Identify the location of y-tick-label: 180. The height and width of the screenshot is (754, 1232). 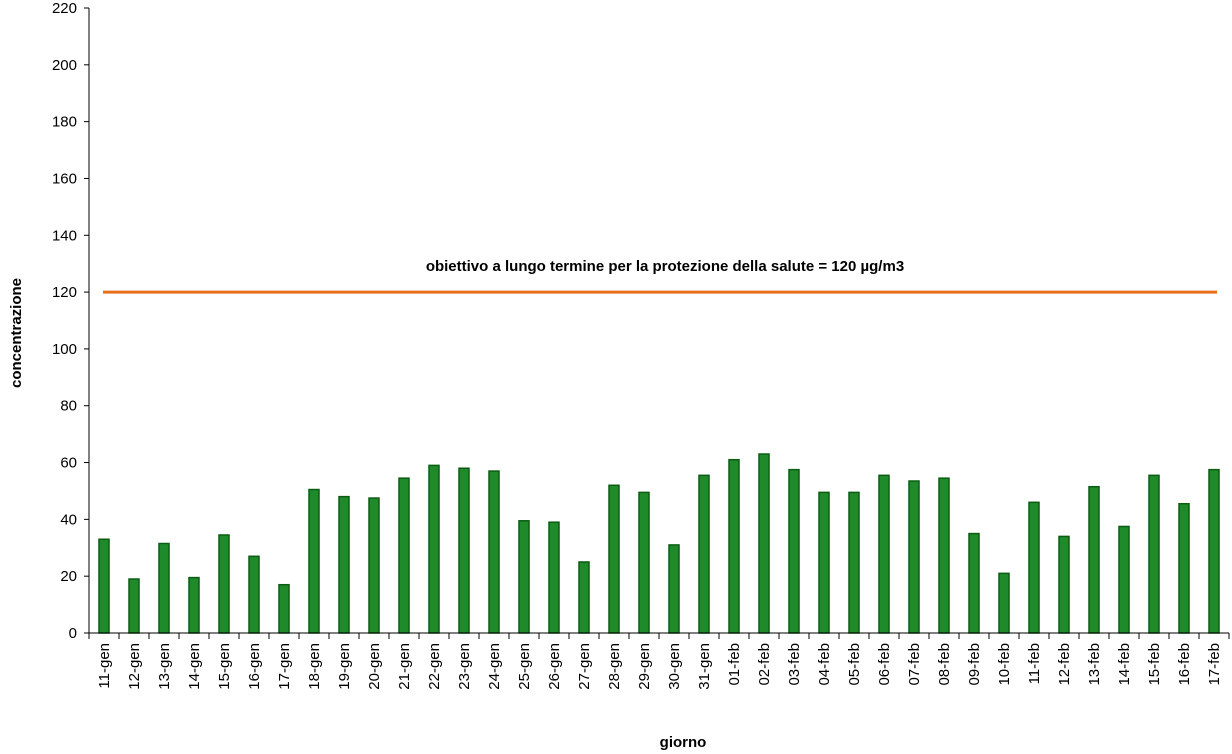
(64, 122).